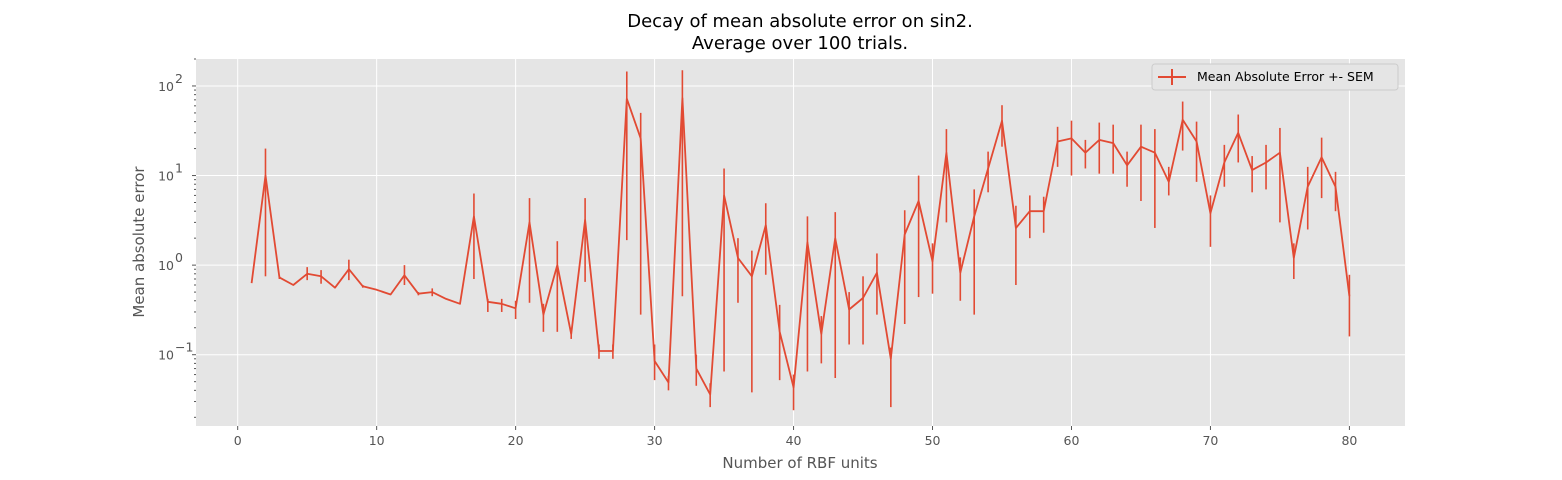  Describe the element at coordinates (139, 242) in the screenshot. I see `y-axis-label: Mean absolute error` at that location.